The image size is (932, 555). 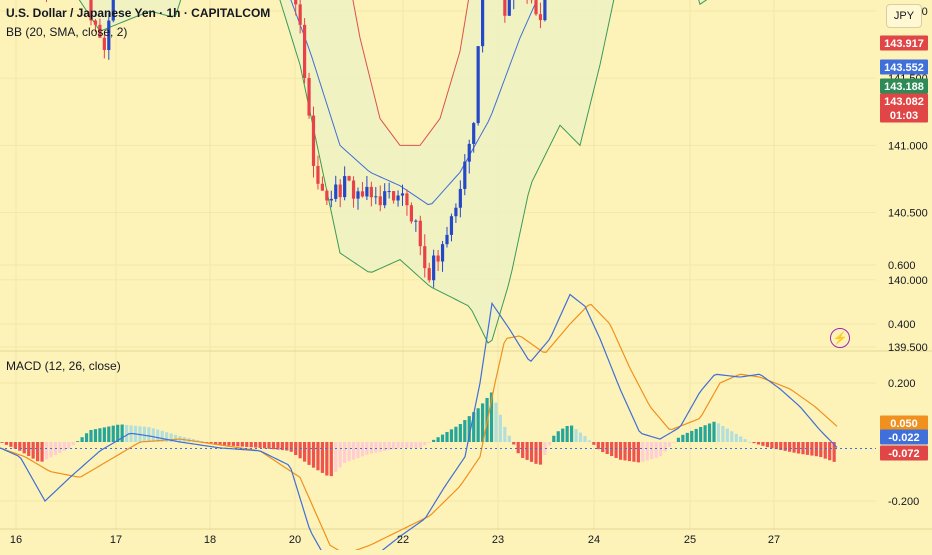 I want to click on bb-indicator-label: BB (20, SMA, close, 2), so click(x=66, y=32).